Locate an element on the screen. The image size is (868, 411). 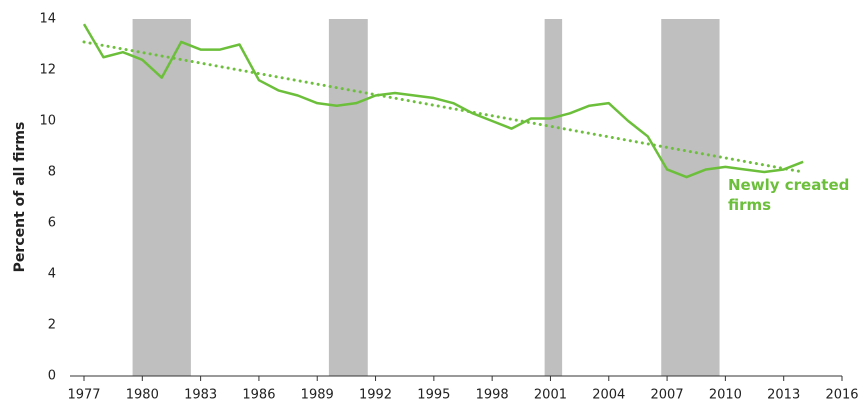
x-tick-label: 1977 is located at coordinates (83, 395).